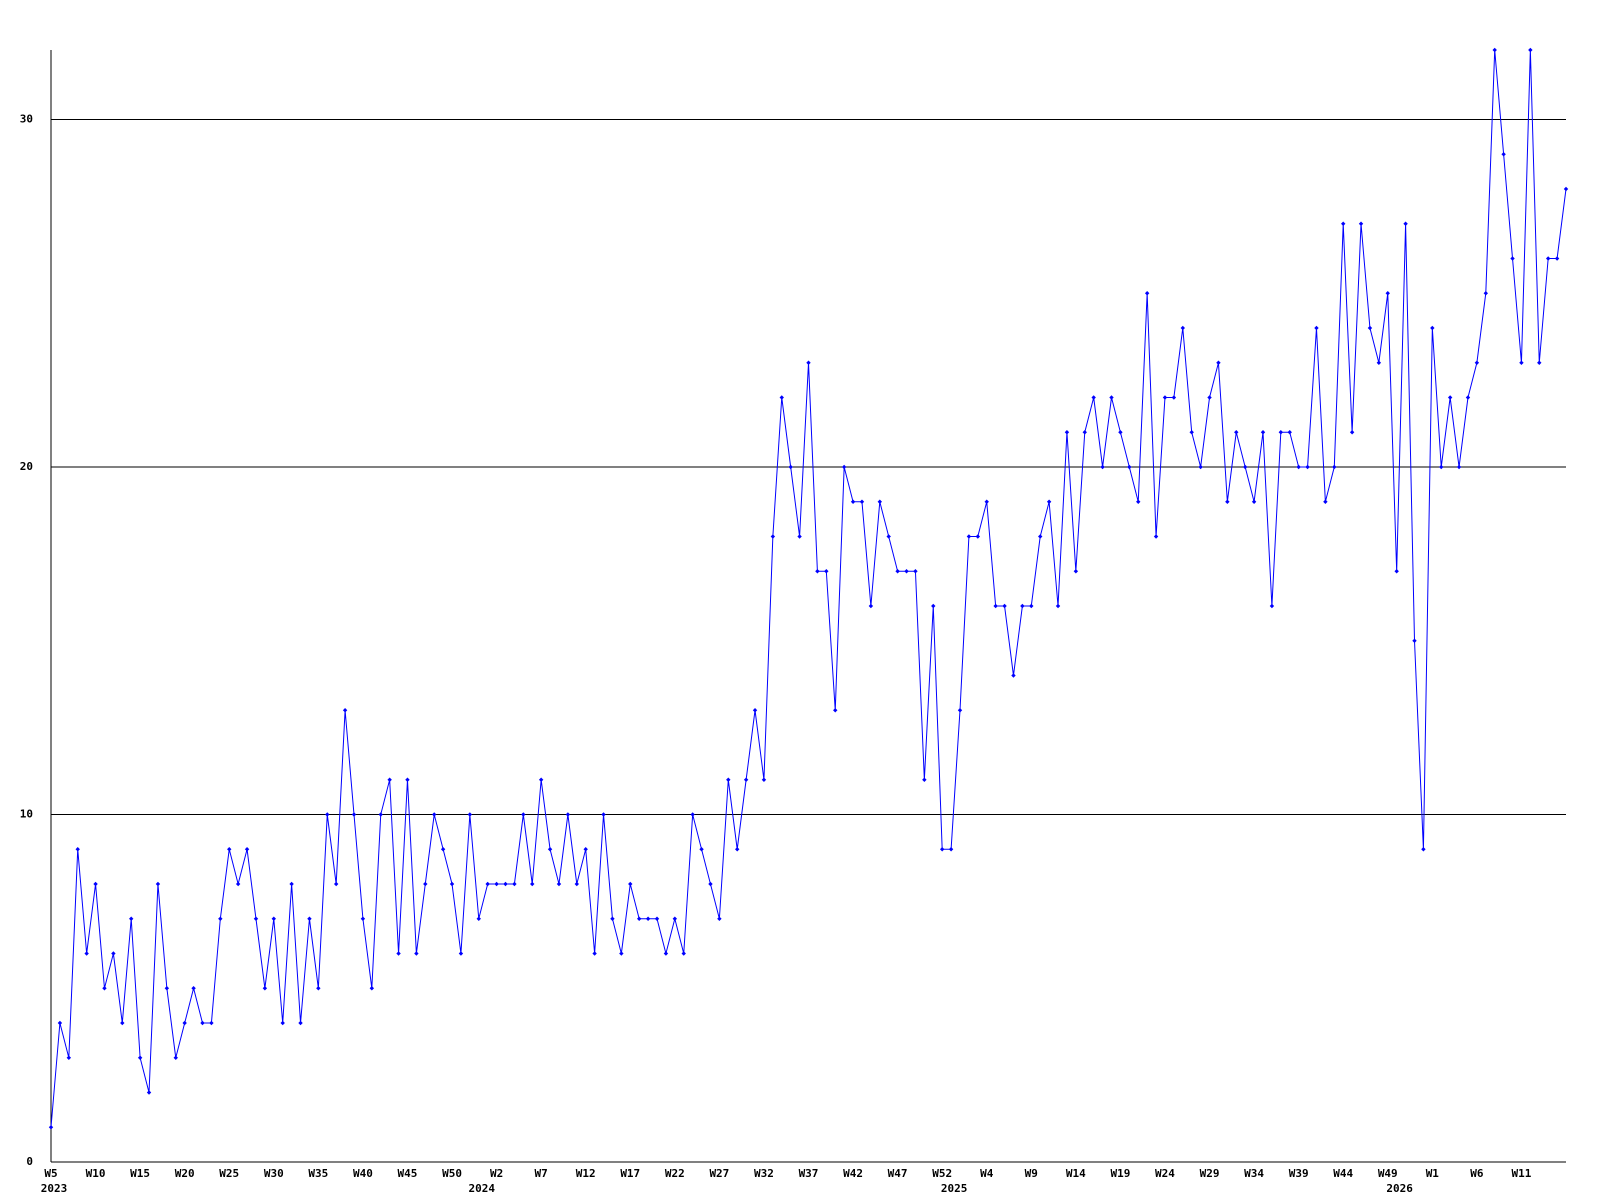  What do you see at coordinates (586, 1173) in the screenshot?
I see `x-tick-label: W12` at bounding box center [586, 1173].